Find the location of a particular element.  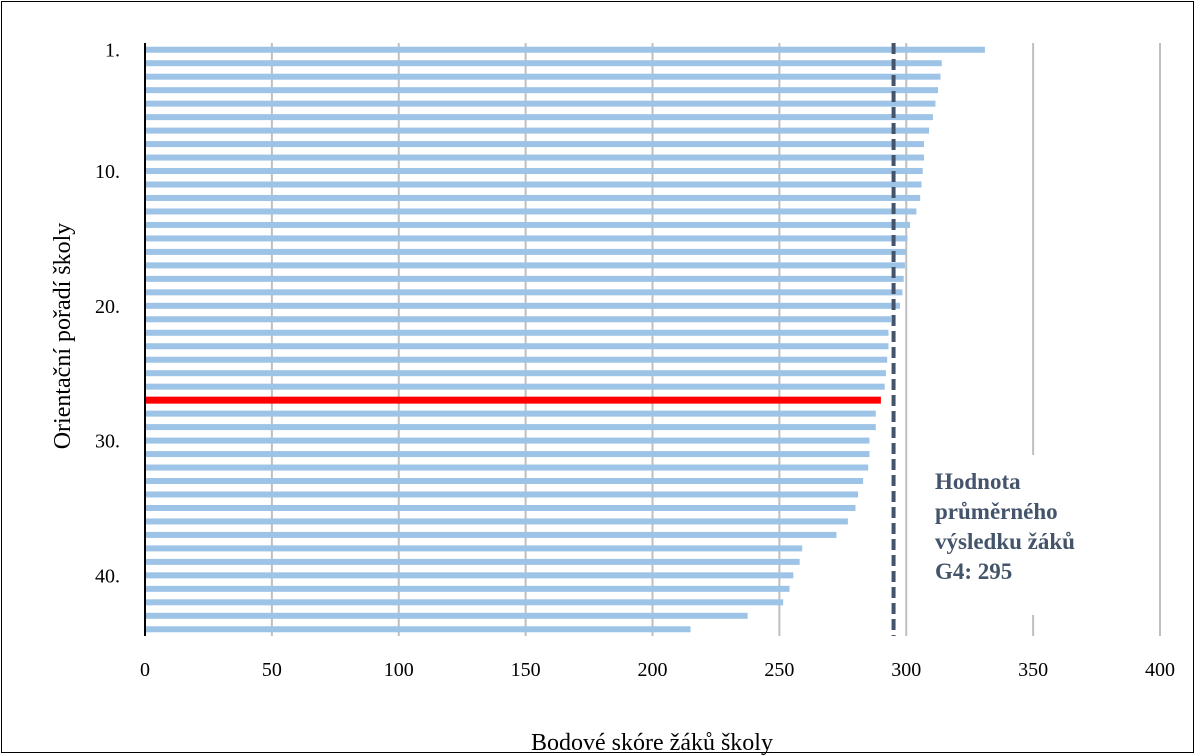

average-annotation: Hodnota průměrného výsledku žáků G4: 295 is located at coordinates (1005, 526).